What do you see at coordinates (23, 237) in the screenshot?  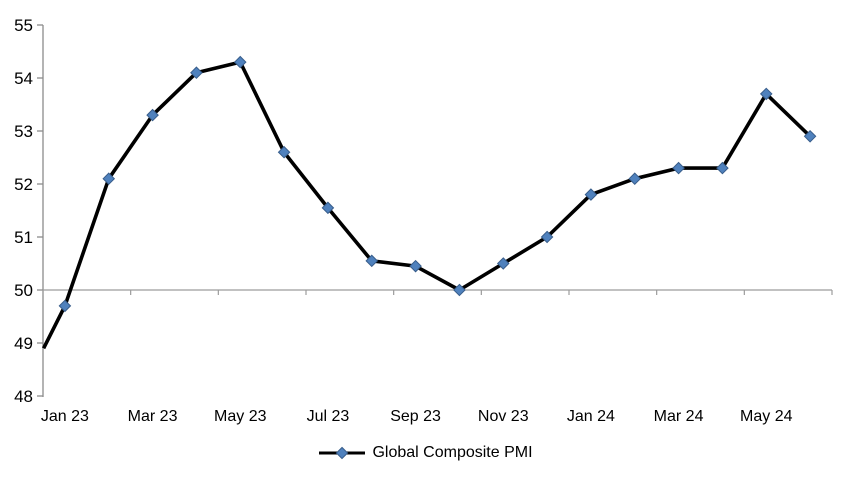 I see `y-axis-label: 51` at bounding box center [23, 237].